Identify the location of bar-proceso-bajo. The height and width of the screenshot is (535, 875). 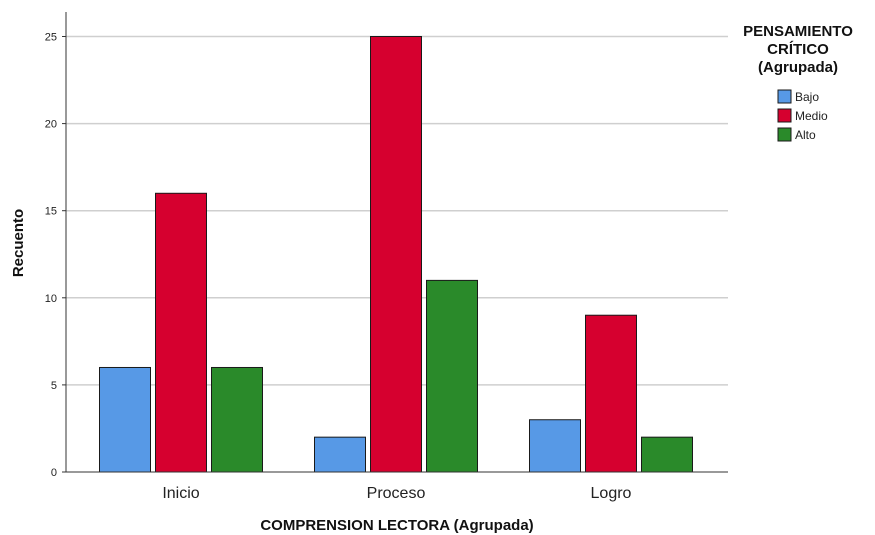
(340, 454).